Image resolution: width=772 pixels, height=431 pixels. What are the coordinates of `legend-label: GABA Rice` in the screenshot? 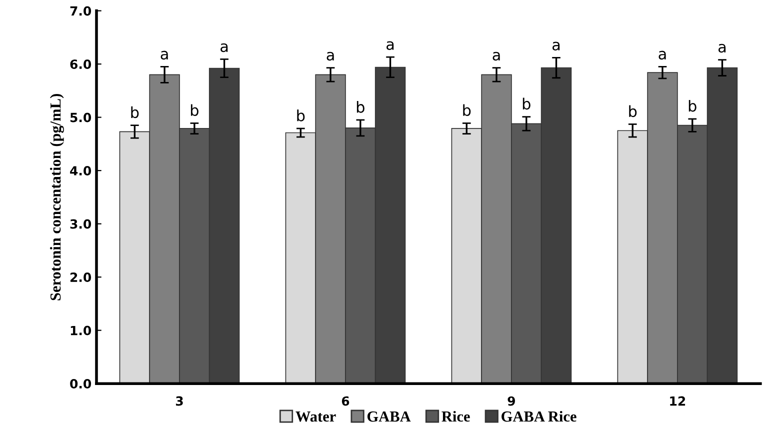 It's located at (539, 416).